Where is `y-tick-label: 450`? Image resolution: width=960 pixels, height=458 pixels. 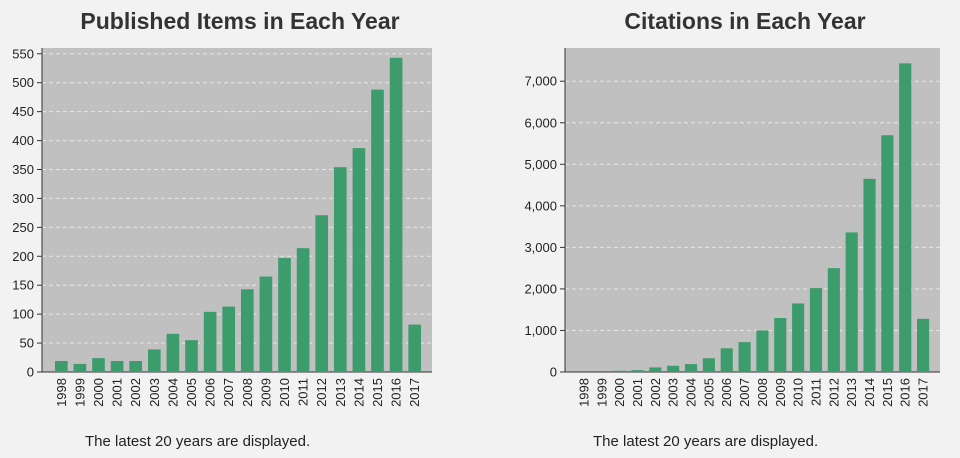 y-tick-label: 450 is located at coordinates (23, 111).